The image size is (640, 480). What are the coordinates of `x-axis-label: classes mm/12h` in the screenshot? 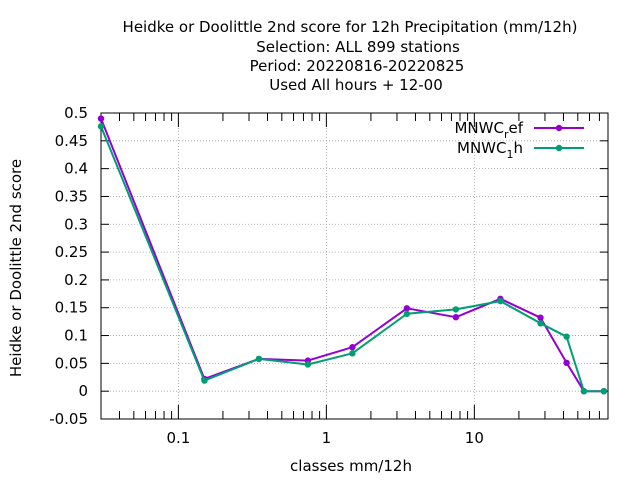 It's located at (351, 466).